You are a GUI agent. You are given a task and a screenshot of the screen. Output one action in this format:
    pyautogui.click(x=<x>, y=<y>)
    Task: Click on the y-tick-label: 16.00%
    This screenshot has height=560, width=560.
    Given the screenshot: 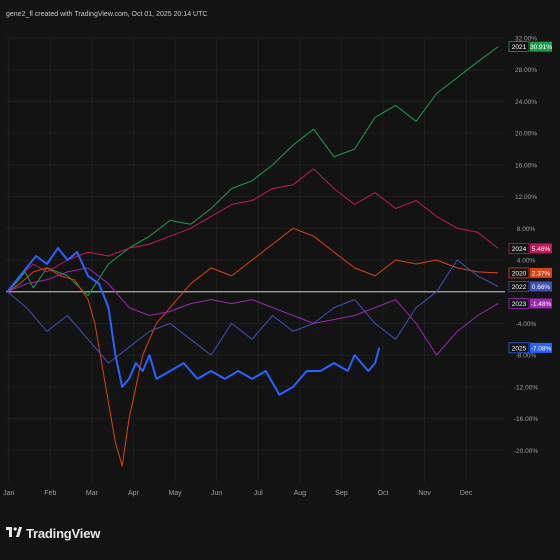 What is the action you would take?
    pyautogui.click(x=526, y=165)
    